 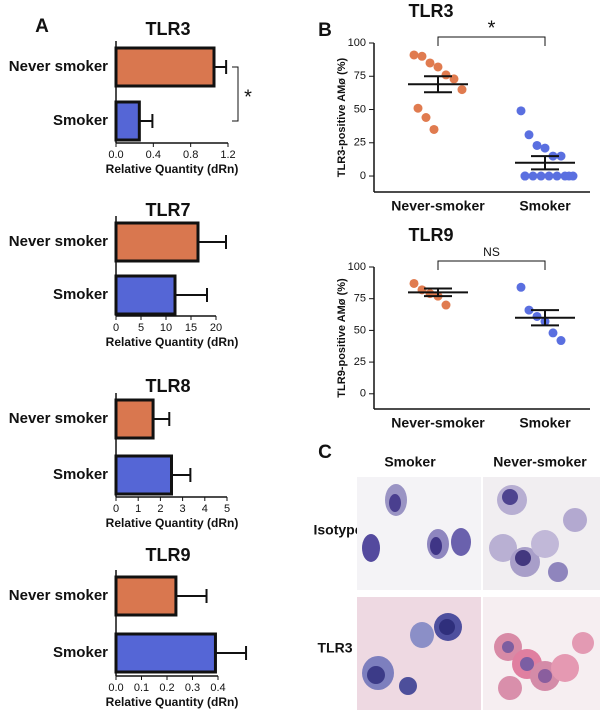 I want to click on x-tick-label: 10, so click(x=166, y=328).